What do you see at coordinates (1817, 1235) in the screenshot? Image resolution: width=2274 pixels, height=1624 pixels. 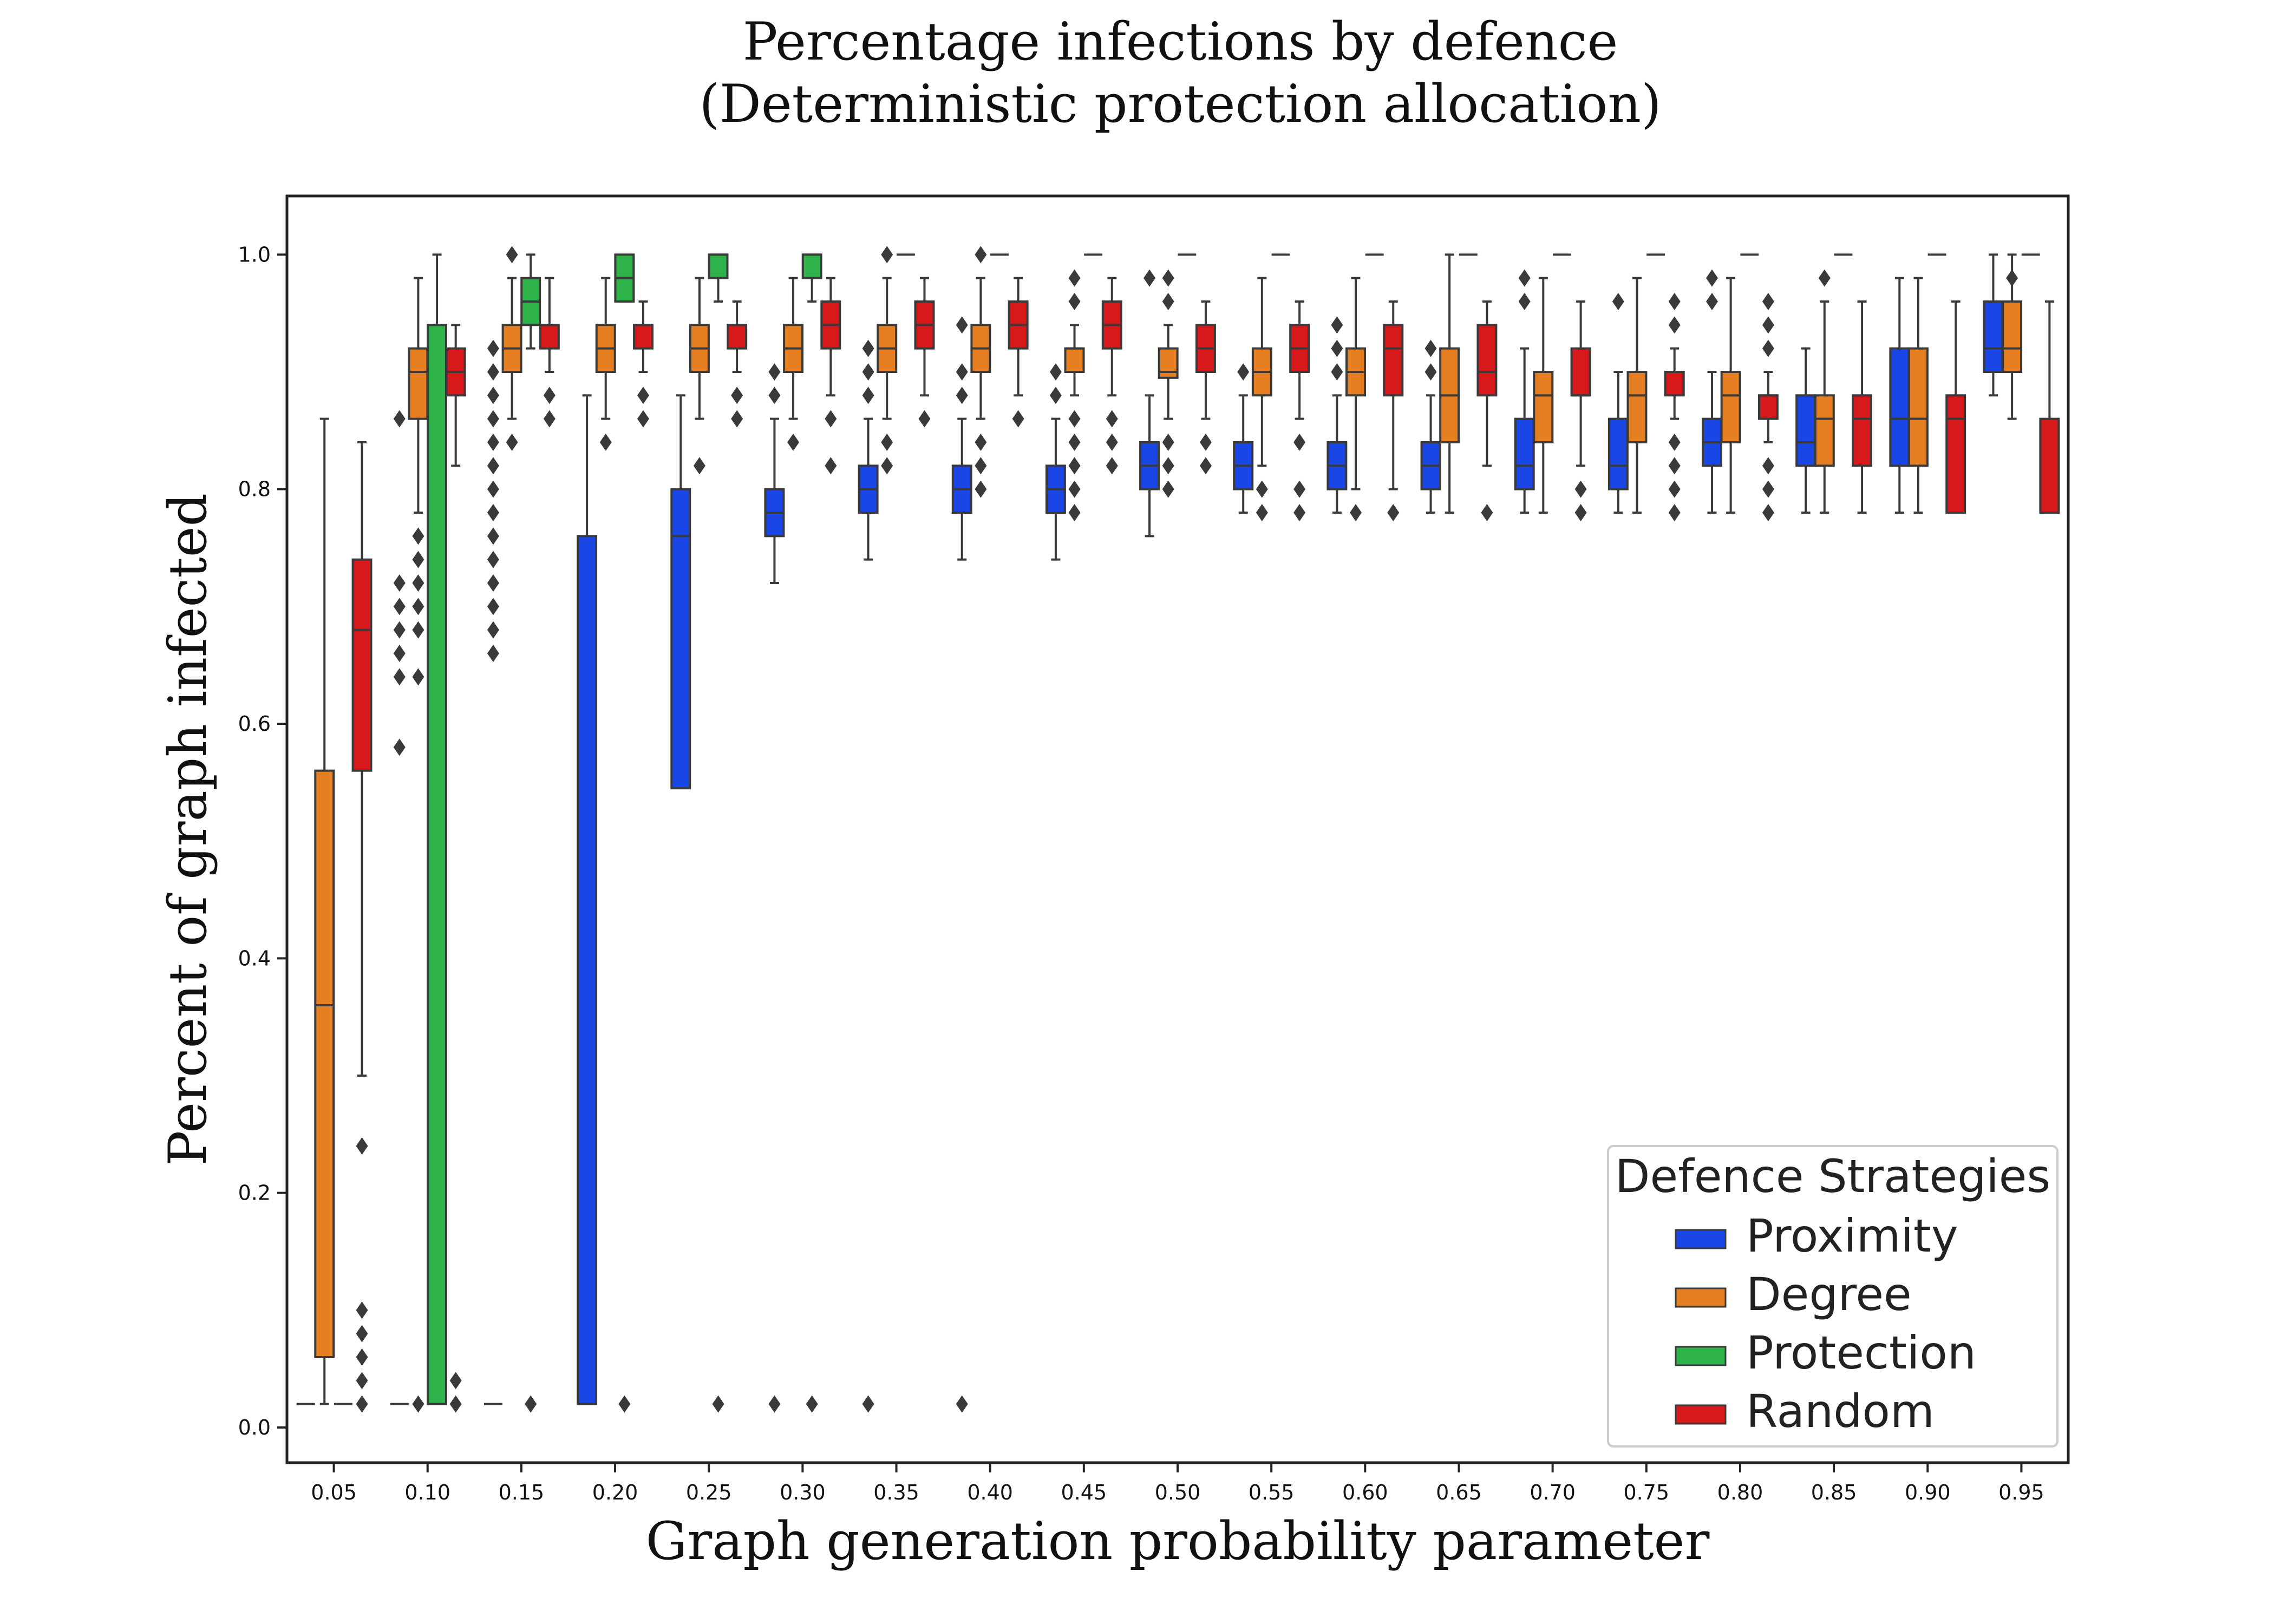 I see `legend-item-proximity: Proximity` at bounding box center [1817, 1235].